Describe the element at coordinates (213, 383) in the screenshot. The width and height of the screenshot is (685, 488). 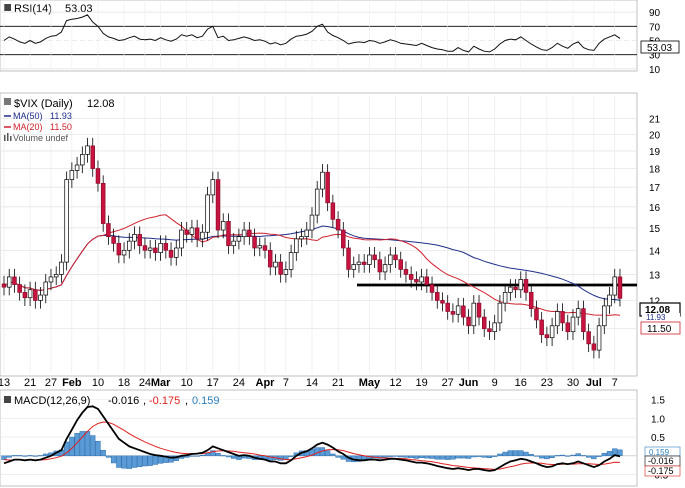
I see `date-label: 17` at that location.